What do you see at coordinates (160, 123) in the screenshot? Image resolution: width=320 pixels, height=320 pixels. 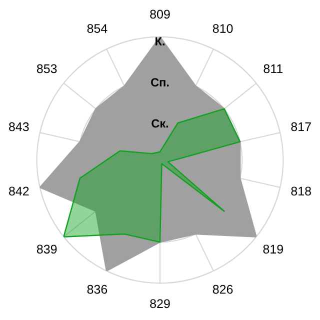 I see `y-tick-label: Ск.` at bounding box center [160, 123].